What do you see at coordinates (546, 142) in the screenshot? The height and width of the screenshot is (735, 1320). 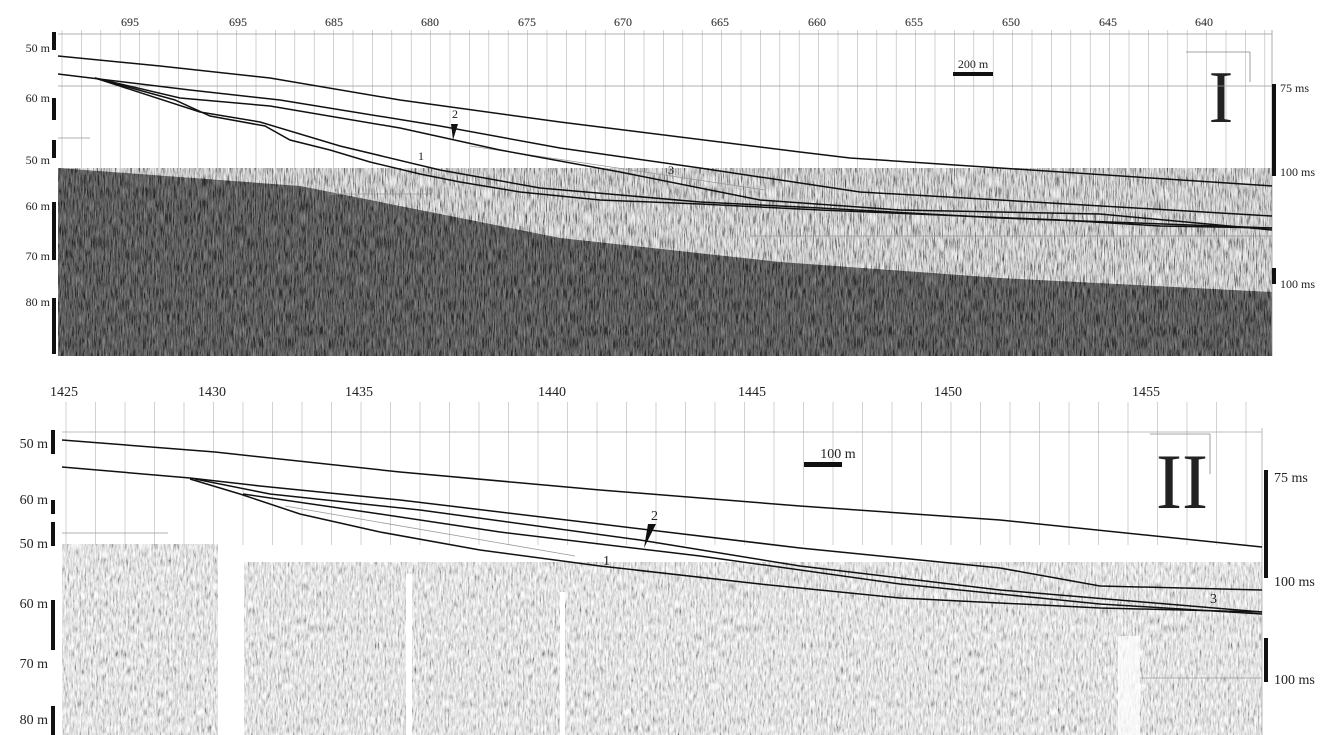 I see `horizon-annotations-top: 1 2 3` at bounding box center [546, 142].